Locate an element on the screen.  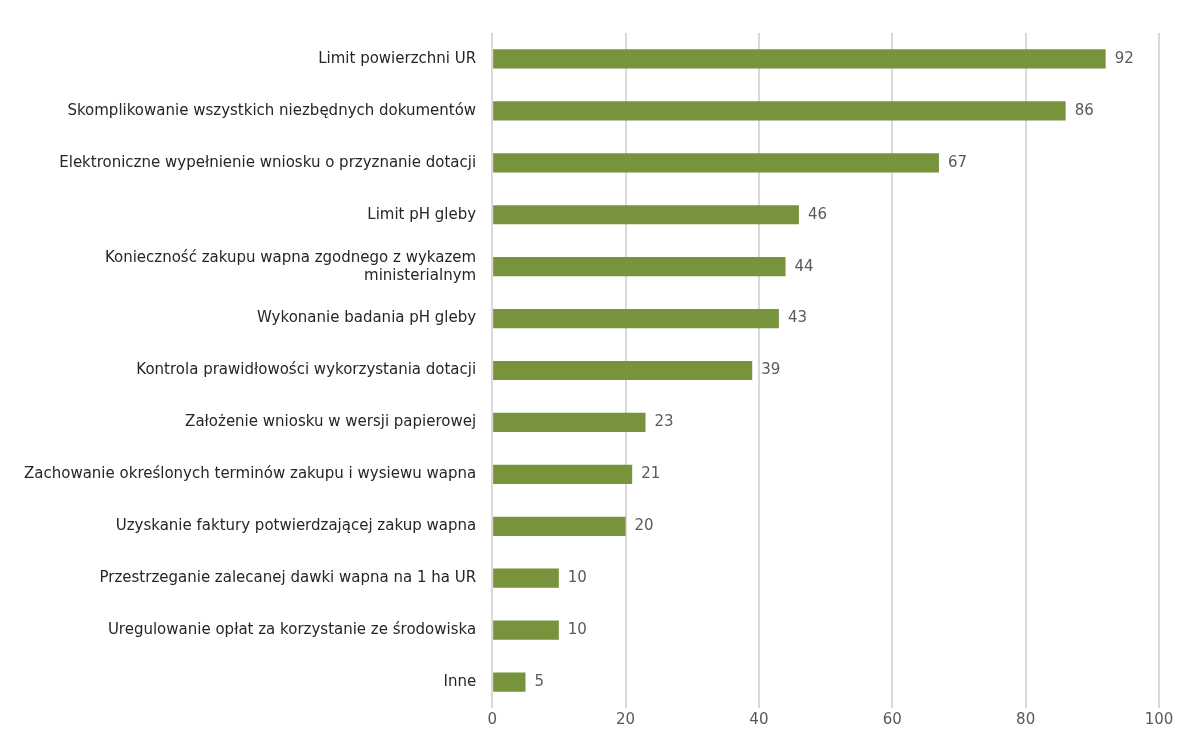
x-tick-label: 0 is located at coordinates (492, 718).